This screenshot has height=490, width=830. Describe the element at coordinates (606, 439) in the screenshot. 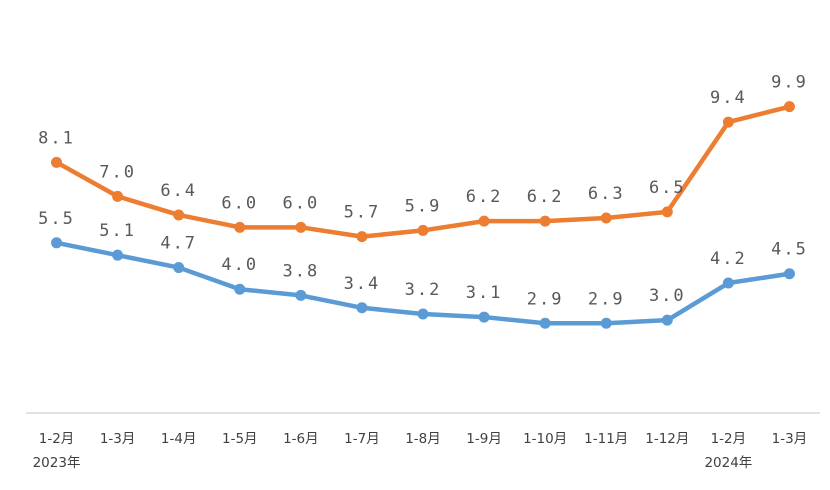

I see `x-tick-label: 1-11月` at that location.